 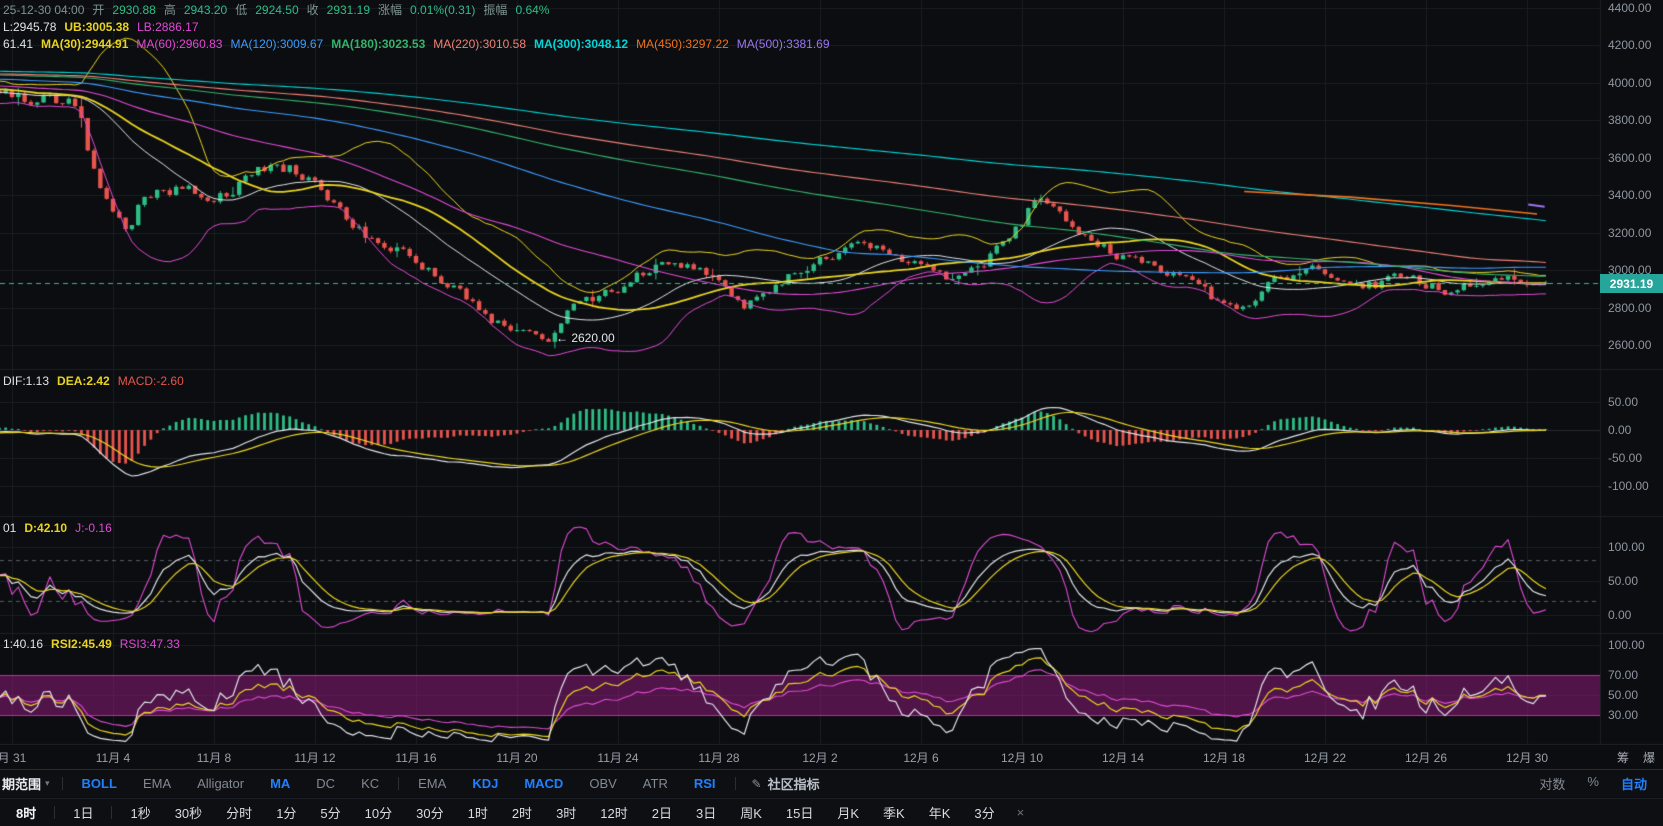 I want to click on indicator-button-DC: DC, so click(x=326, y=783).